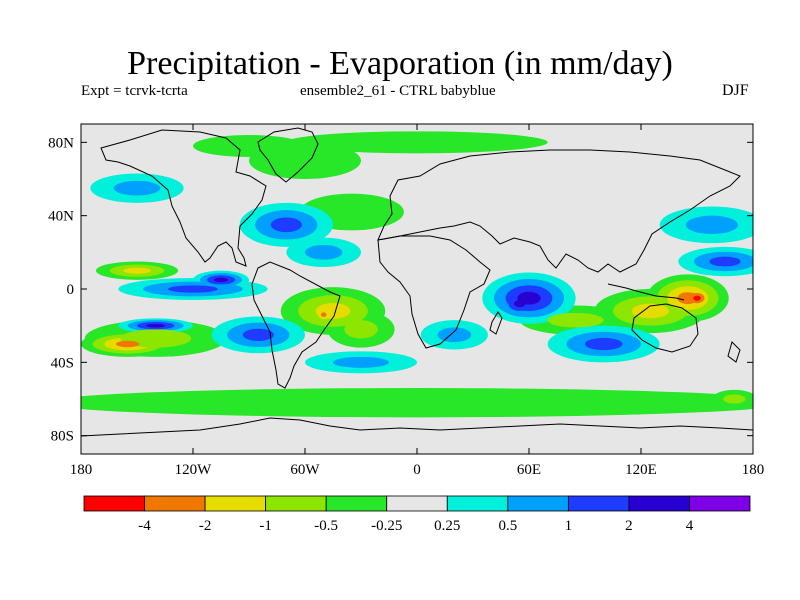  I want to click on y-tick-label: 40S, so click(62, 363).